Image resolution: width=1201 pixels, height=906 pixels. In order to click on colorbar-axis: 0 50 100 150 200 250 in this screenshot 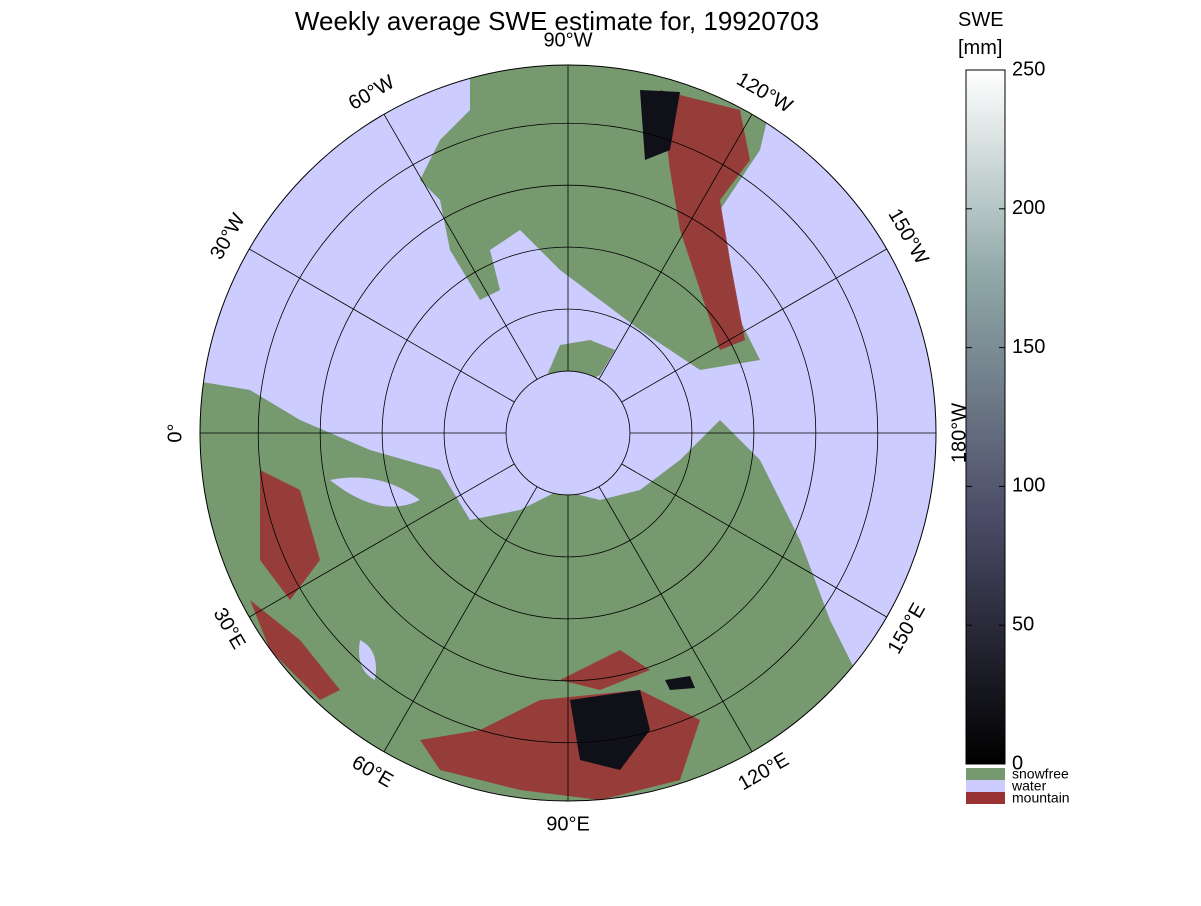, I will do `click(1005, 416)`.